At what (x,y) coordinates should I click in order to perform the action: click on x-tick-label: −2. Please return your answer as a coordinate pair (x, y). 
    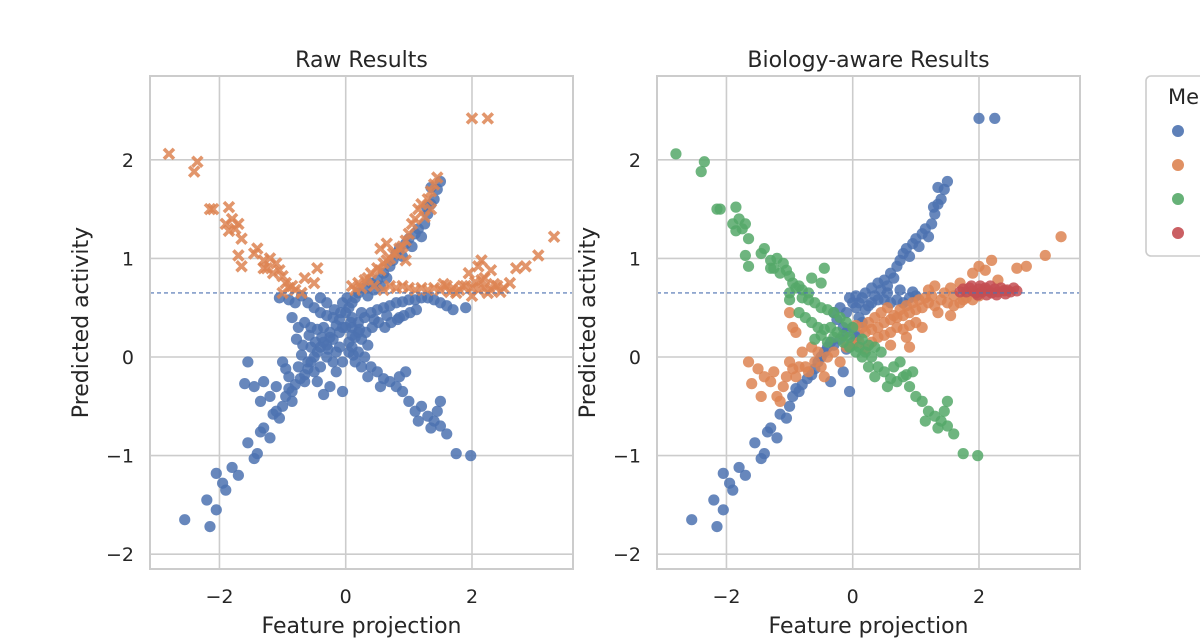
    Looking at the image, I should click on (726, 597).